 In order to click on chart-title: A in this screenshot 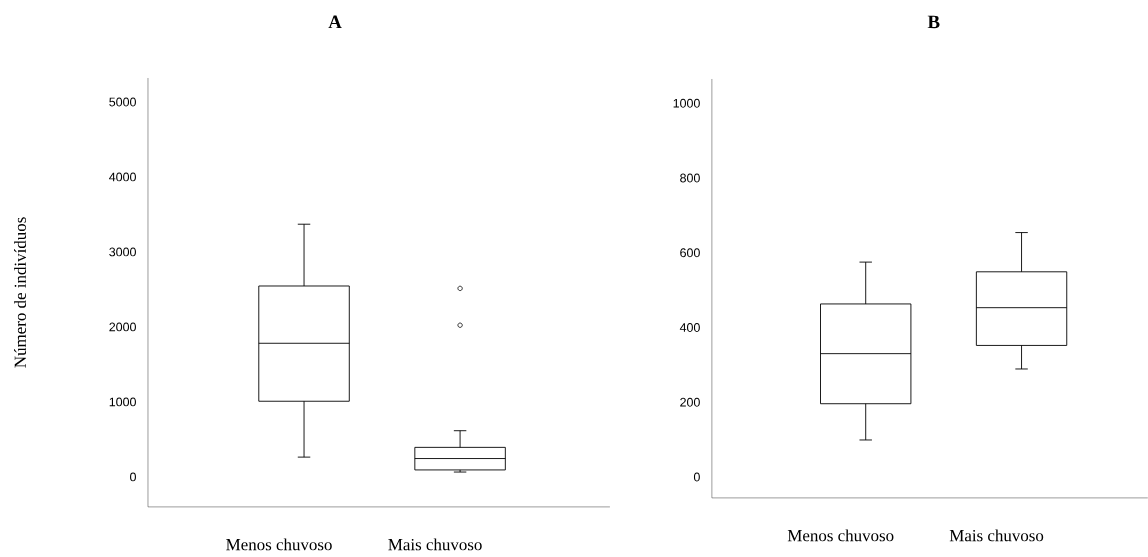, I will do `click(335, 22)`.